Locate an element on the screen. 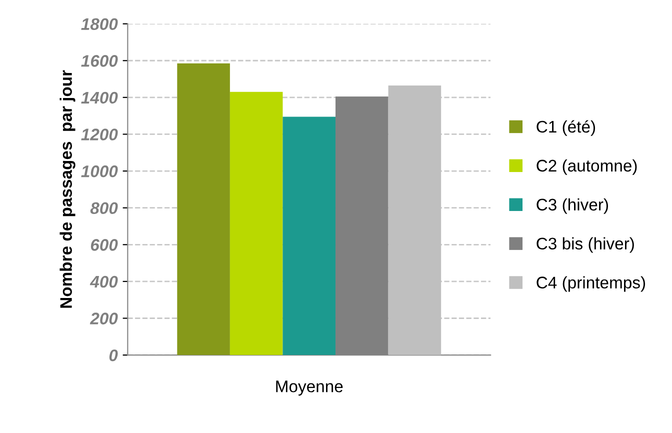 This screenshot has width=672, height=433. y-tick-label: 1000 is located at coordinates (99, 171).